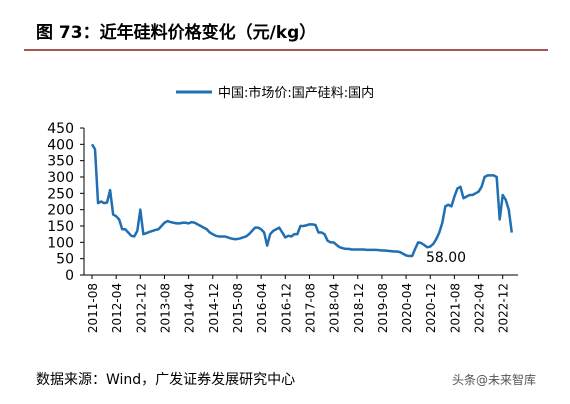  I want to click on x-tick-label: 2016-04, so click(262, 308).